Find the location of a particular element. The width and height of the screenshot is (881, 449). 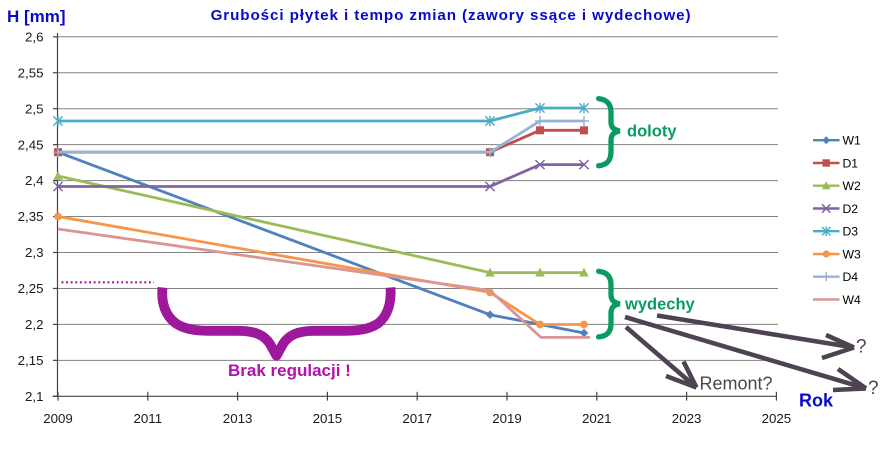

svg-text: 2,3 is located at coordinates (34, 252).